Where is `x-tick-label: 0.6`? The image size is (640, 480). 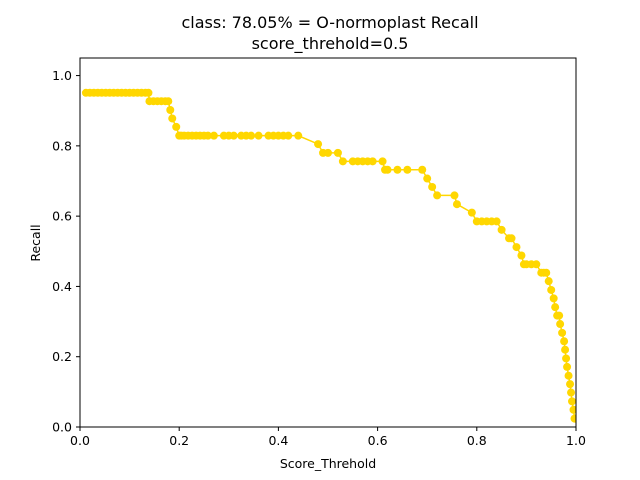
x-tick-label: 0.6 is located at coordinates (378, 440).